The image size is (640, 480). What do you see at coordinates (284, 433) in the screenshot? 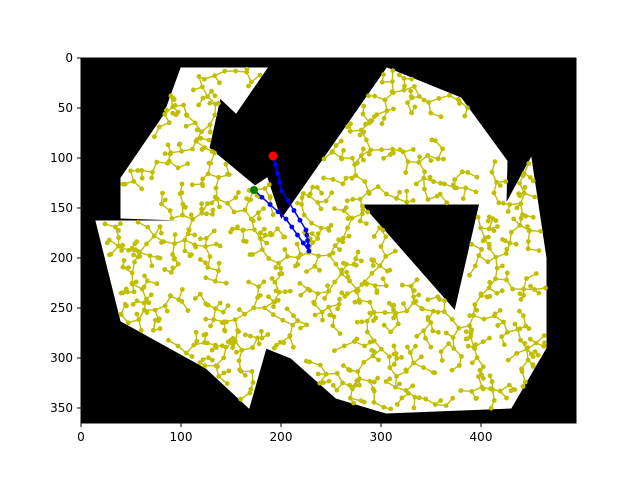
I see `x-axis: 0 100 200 300 400` at bounding box center [284, 433].